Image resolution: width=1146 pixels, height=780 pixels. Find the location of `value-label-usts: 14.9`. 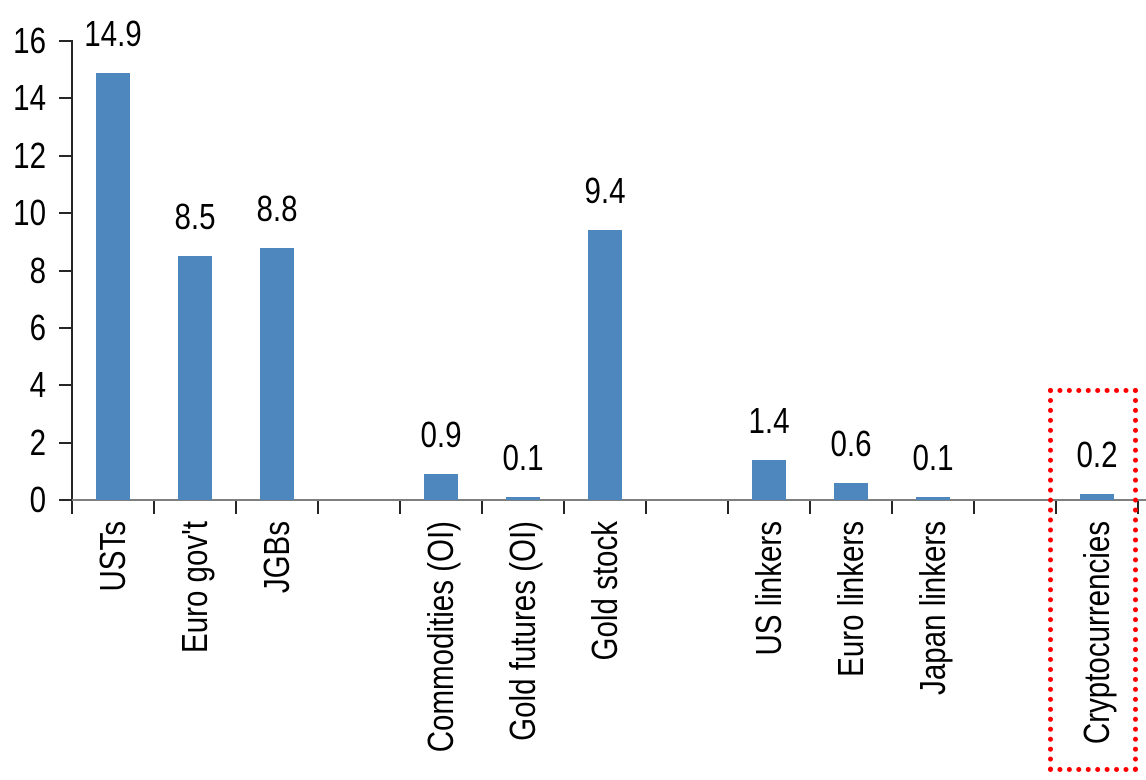

value-label-usts: 14.9 is located at coordinates (113, 33).